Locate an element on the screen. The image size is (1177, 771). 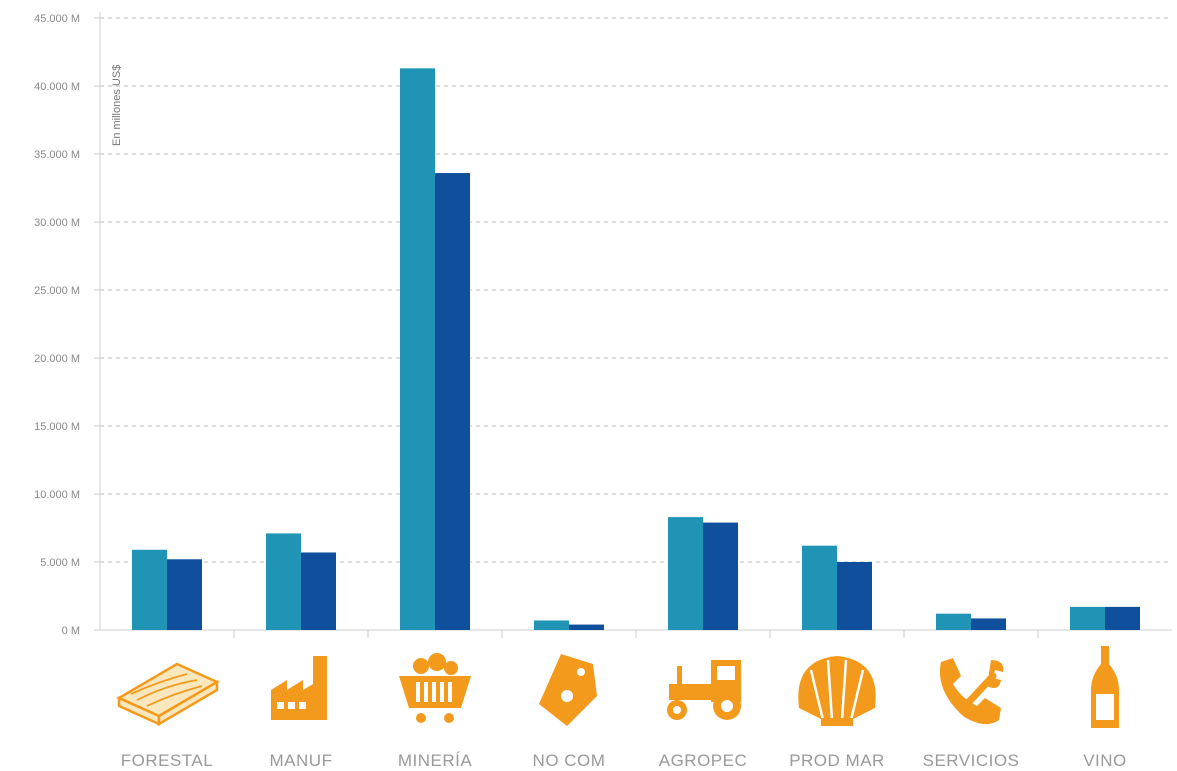
seashell-icon is located at coordinates (837, 691).